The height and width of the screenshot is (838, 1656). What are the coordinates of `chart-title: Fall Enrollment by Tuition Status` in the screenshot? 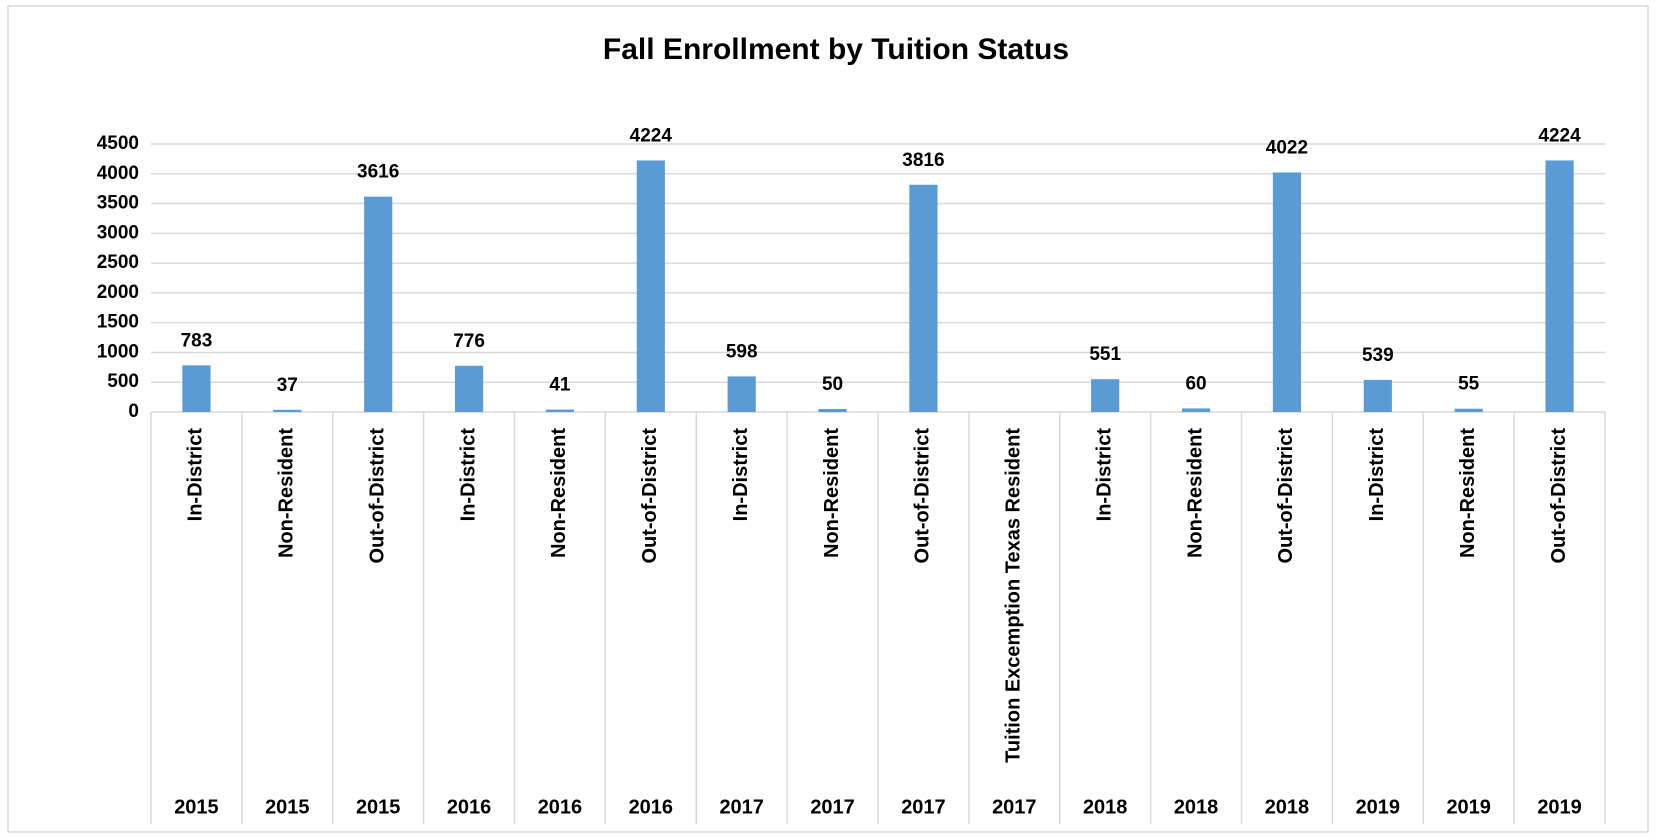 It's located at (836, 49).